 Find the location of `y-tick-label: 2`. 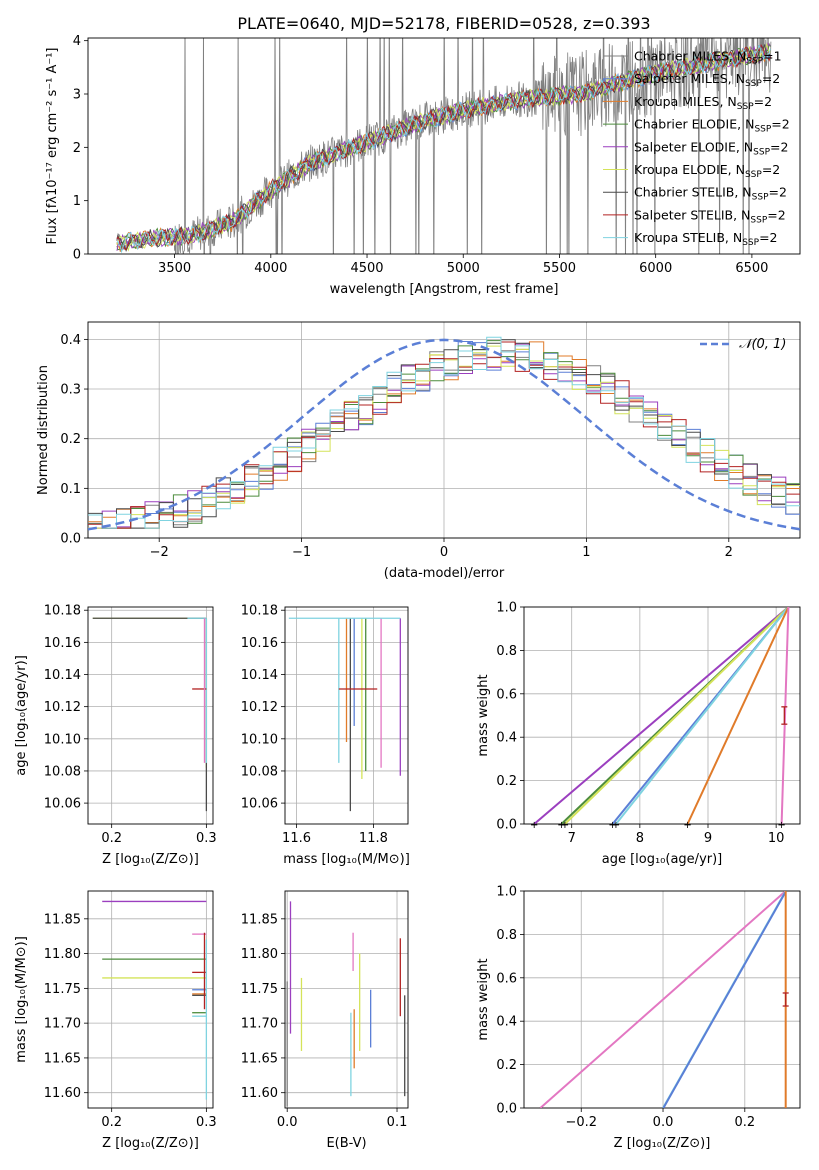

y-tick-label: 2 is located at coordinates (77, 148).